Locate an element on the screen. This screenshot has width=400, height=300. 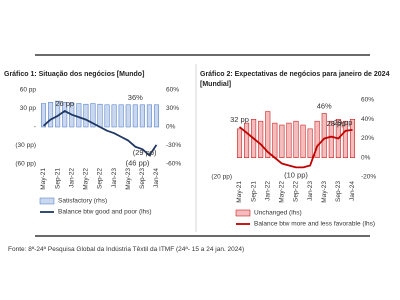
legend-label: Satisfactory (rhs) is located at coordinates (82, 201).